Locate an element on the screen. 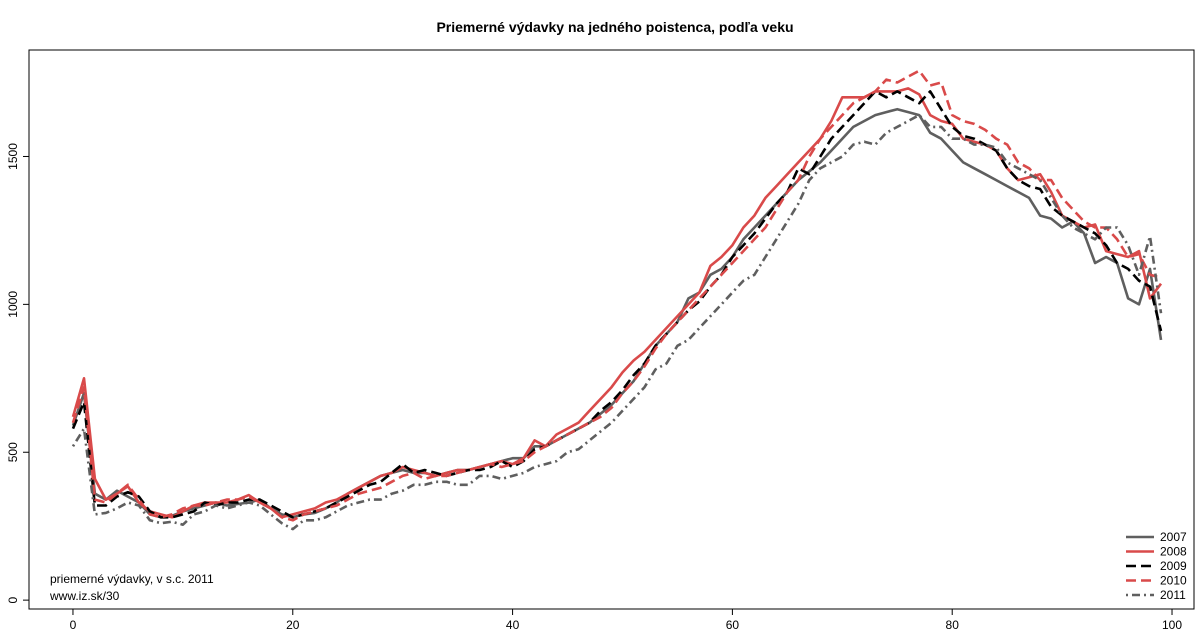 The height and width of the screenshot is (630, 1200). source-url: www.iz.sk/30 is located at coordinates (84, 596).